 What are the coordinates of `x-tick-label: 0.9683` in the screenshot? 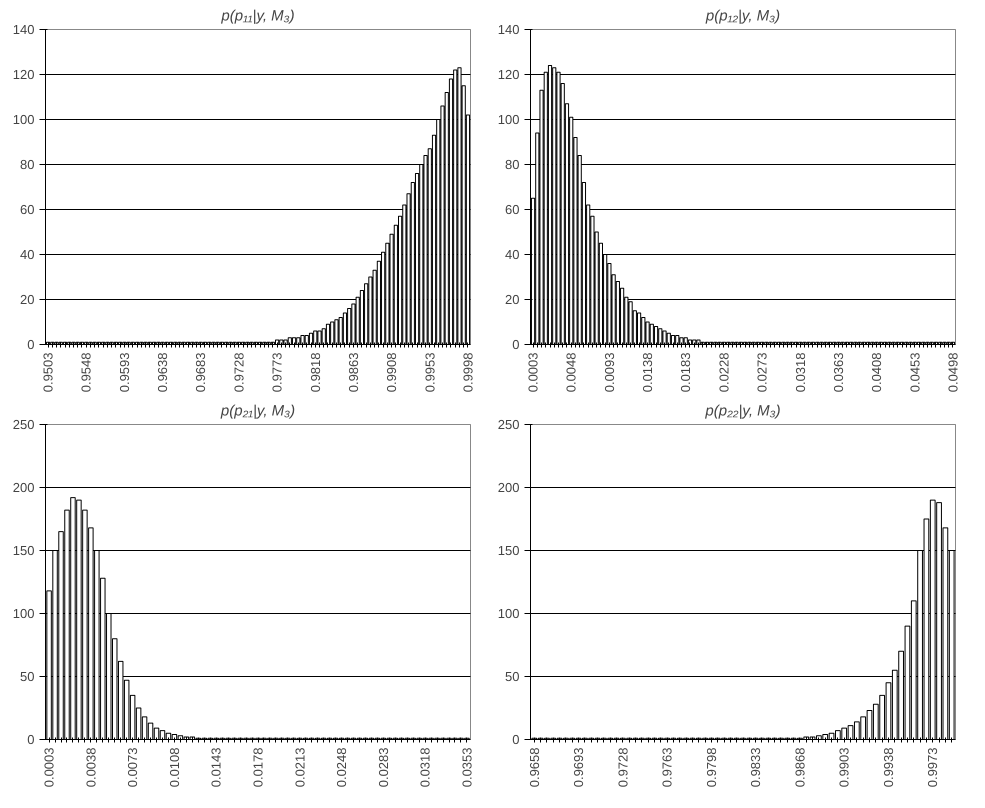 It's located at (200, 372).